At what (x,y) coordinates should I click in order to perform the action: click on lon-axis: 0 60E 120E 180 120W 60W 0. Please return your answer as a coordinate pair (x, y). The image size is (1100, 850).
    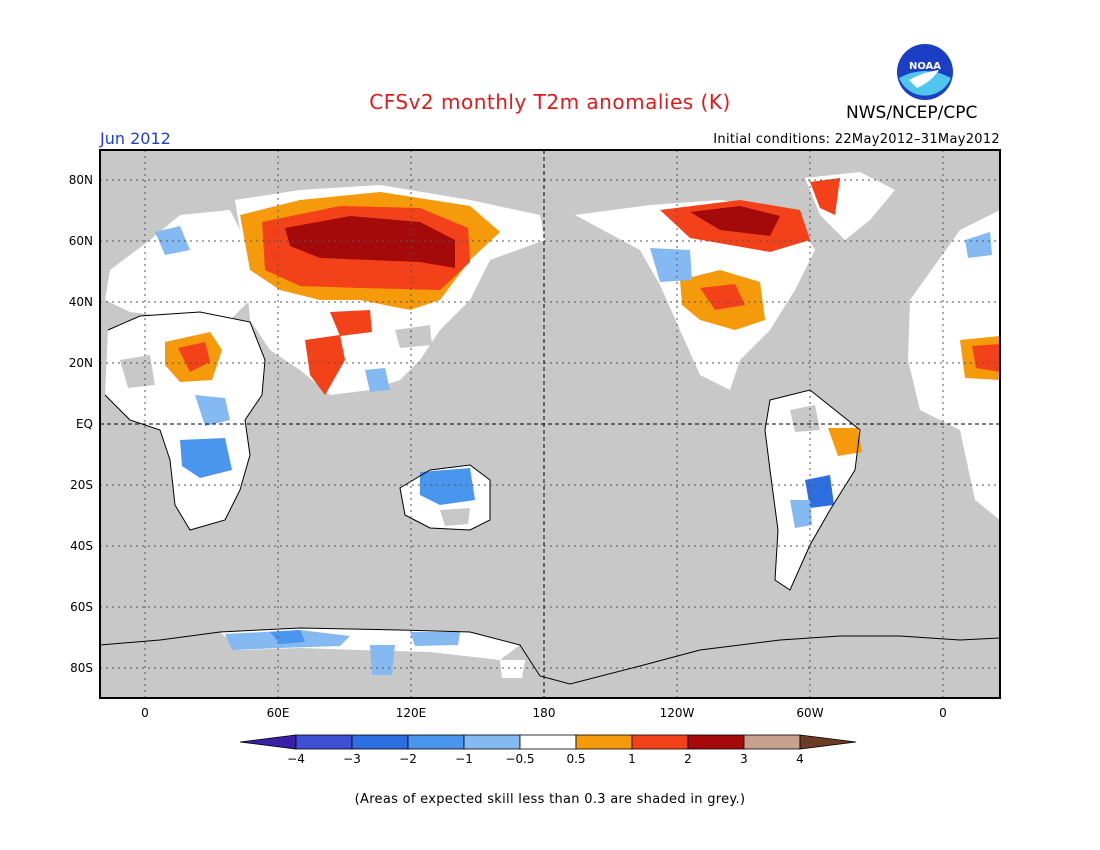
    Looking at the image, I should click on (544, 713).